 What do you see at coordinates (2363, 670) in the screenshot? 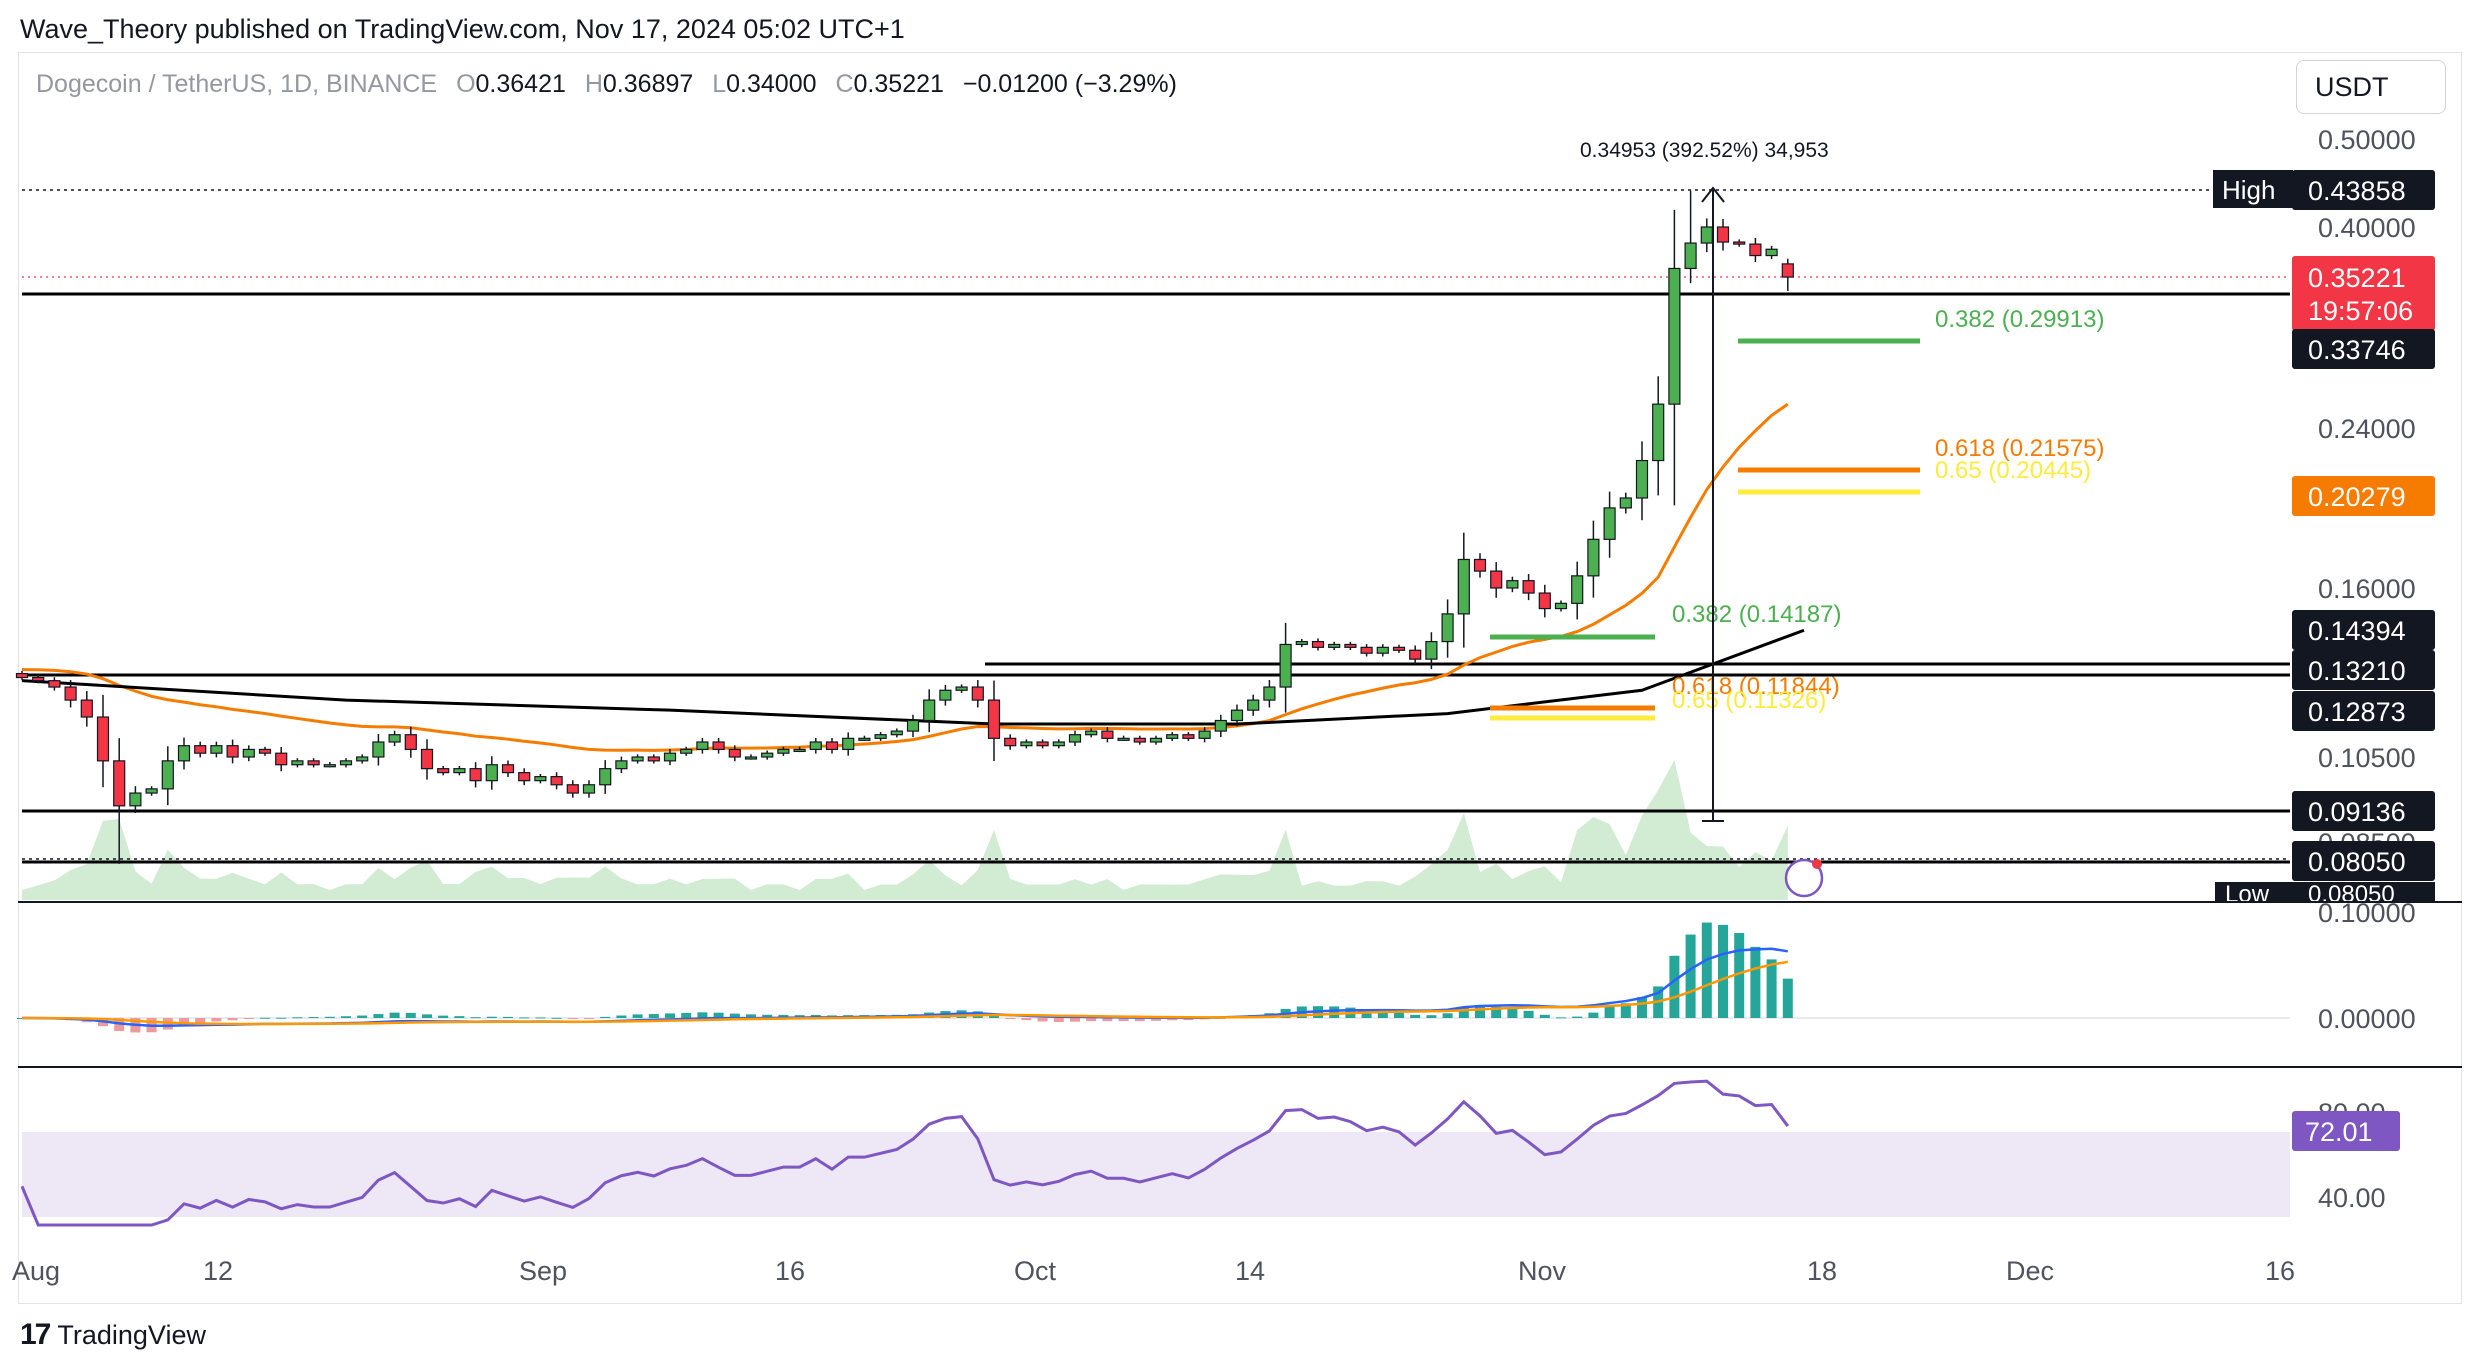
I see `level-tag-3-bg` at bounding box center [2363, 670].